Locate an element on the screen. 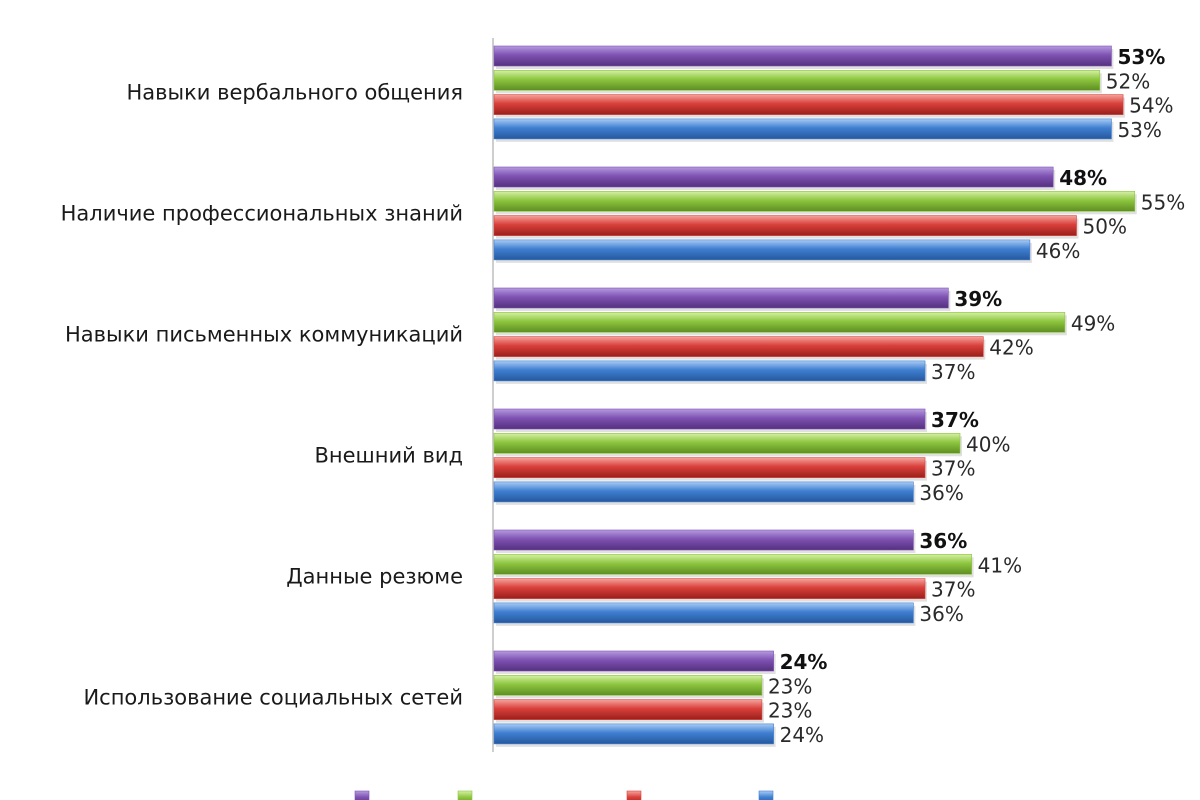 The width and height of the screenshot is (1200, 800). category-label: Навыки вербального общения is located at coordinates (294, 92).